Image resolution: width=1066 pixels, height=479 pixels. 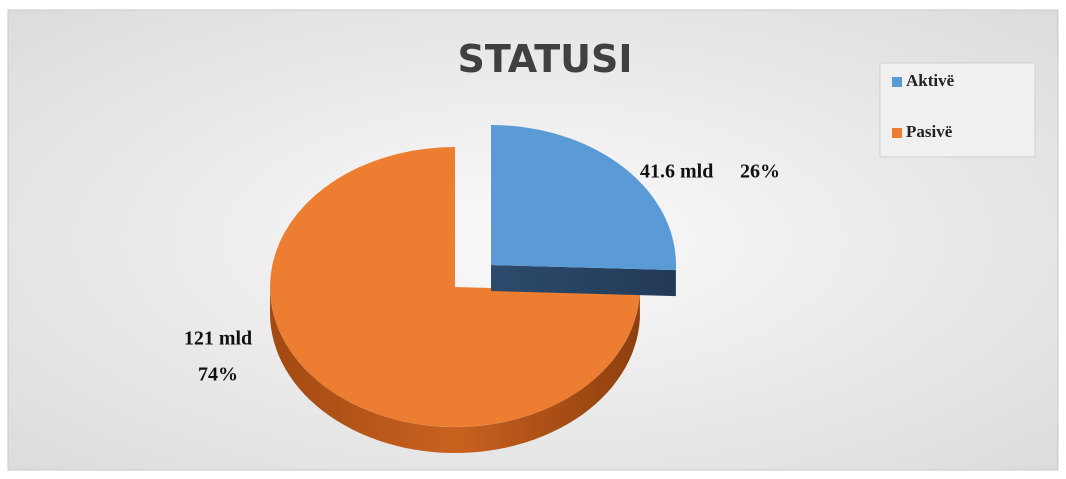 What do you see at coordinates (455, 370) in the screenshot?
I see `slice-wall` at bounding box center [455, 370].